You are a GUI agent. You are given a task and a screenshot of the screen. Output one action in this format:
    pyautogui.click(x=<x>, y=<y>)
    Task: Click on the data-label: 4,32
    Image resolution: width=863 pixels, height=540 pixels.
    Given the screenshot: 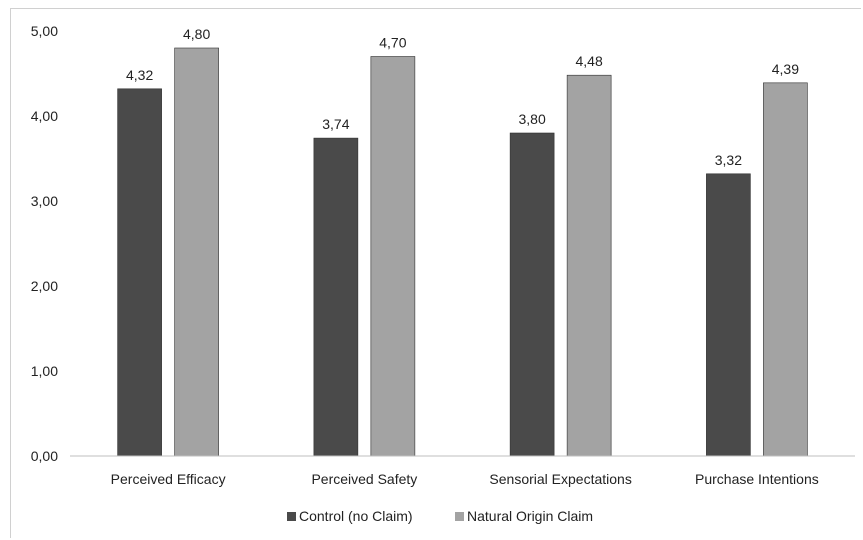 What is the action you would take?
    pyautogui.click(x=139, y=75)
    